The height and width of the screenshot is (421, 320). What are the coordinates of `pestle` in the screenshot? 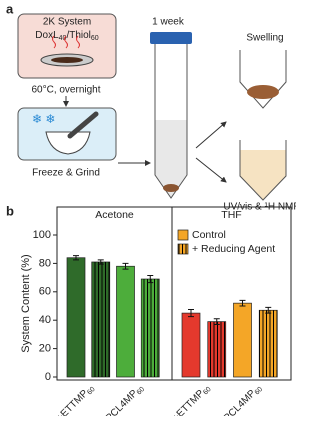 It's located at (83, 125).